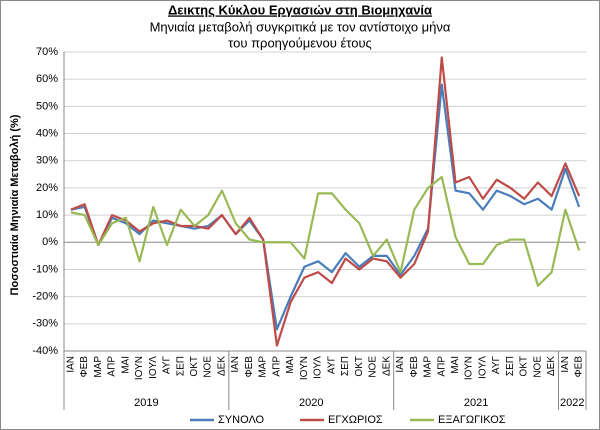 This screenshot has height=430, width=600. I want to click on legend-label: ΕΞΑΓΩΓΙΚΟΣ, so click(472, 420).